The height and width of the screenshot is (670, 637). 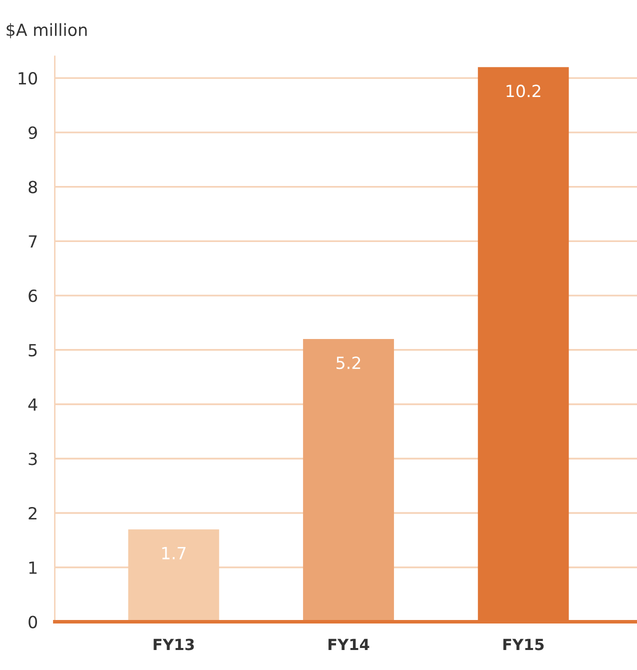 What do you see at coordinates (33, 568) in the screenshot?
I see `y-tick-label: 1` at bounding box center [33, 568].